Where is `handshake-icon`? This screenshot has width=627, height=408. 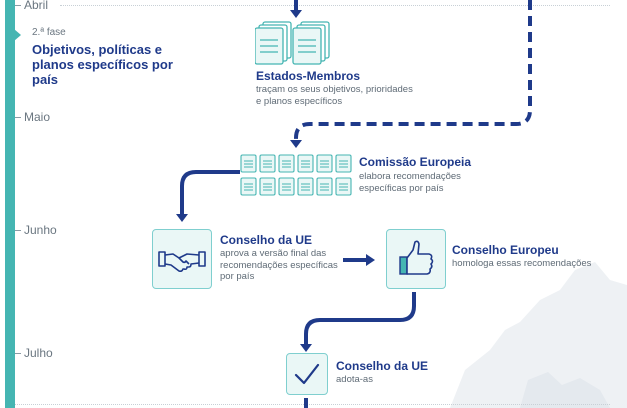 handshake-icon is located at coordinates (182, 262).